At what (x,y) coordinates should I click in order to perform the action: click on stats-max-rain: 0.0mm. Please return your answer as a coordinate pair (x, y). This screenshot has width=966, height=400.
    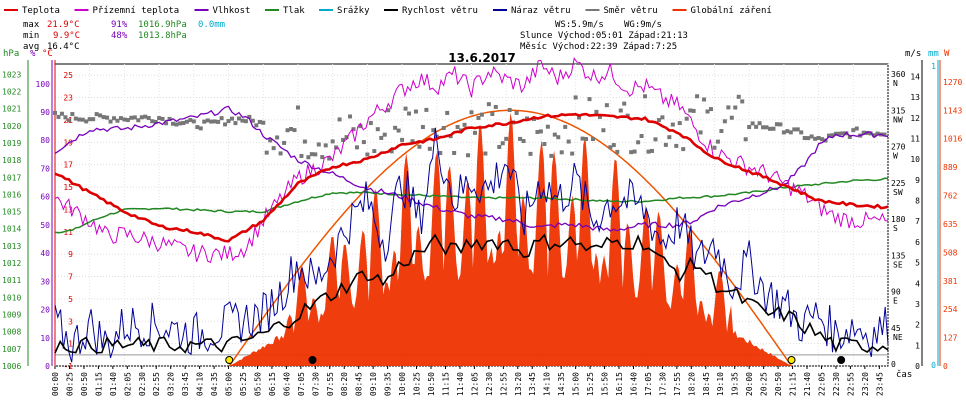
    Looking at the image, I should click on (211, 25).